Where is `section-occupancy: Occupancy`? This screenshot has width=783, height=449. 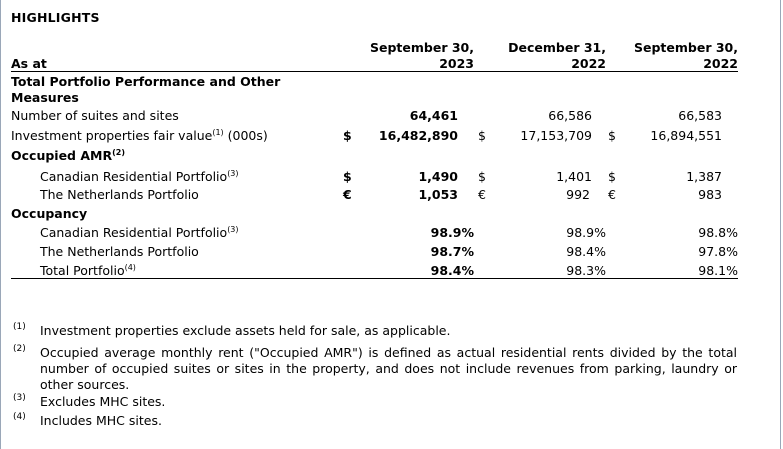
section-occupancy: Occupancy is located at coordinates (49, 213).